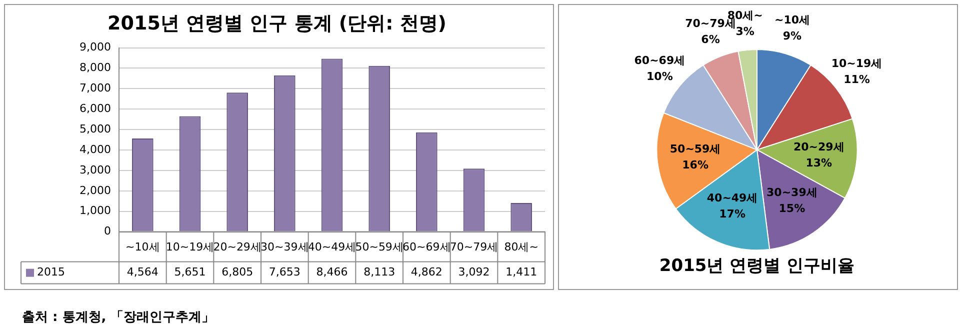  Describe the element at coordinates (426, 247) in the screenshot. I see `x-tick-label: 60~69세` at that location.